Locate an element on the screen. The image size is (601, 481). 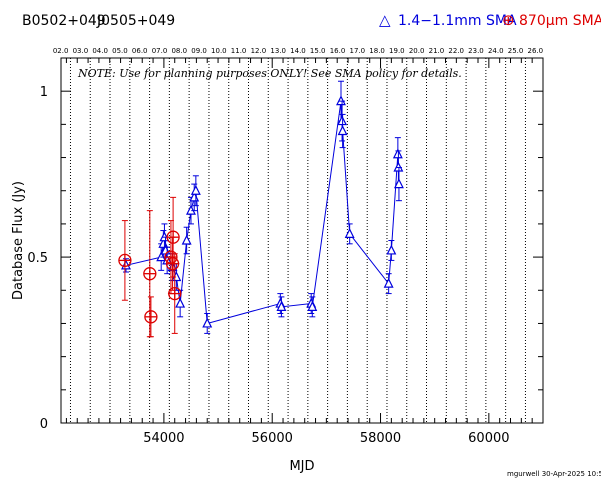
top-axis-year-label: 05.0 is located at coordinates (120, 51).